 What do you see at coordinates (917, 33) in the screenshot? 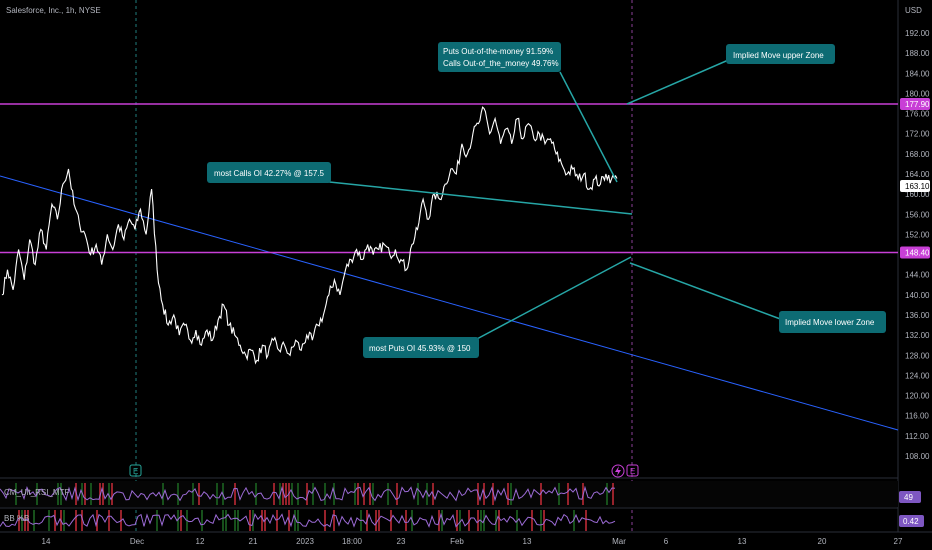
I see `price-tick-label: 192.00` at bounding box center [917, 33].